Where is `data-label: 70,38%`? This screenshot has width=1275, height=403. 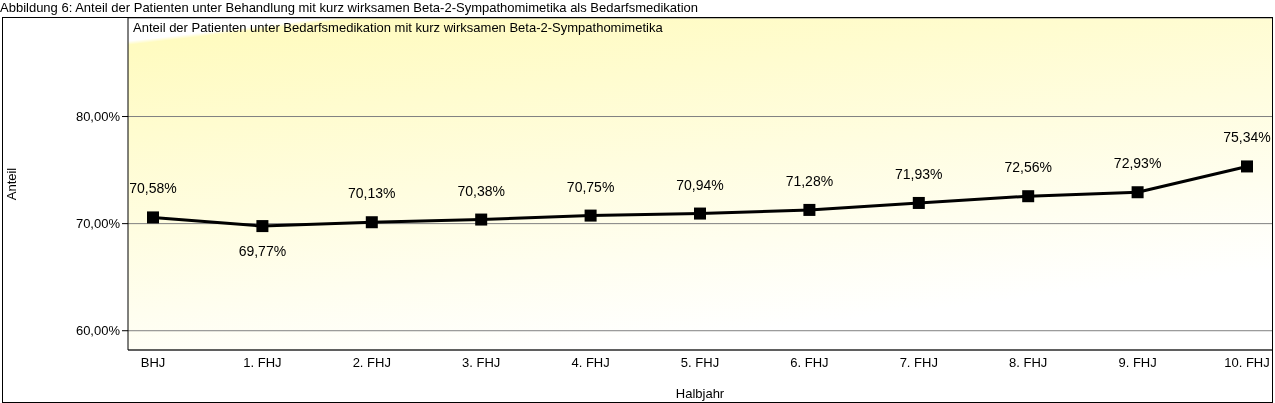 data-label: 70,38% is located at coordinates (481, 190).